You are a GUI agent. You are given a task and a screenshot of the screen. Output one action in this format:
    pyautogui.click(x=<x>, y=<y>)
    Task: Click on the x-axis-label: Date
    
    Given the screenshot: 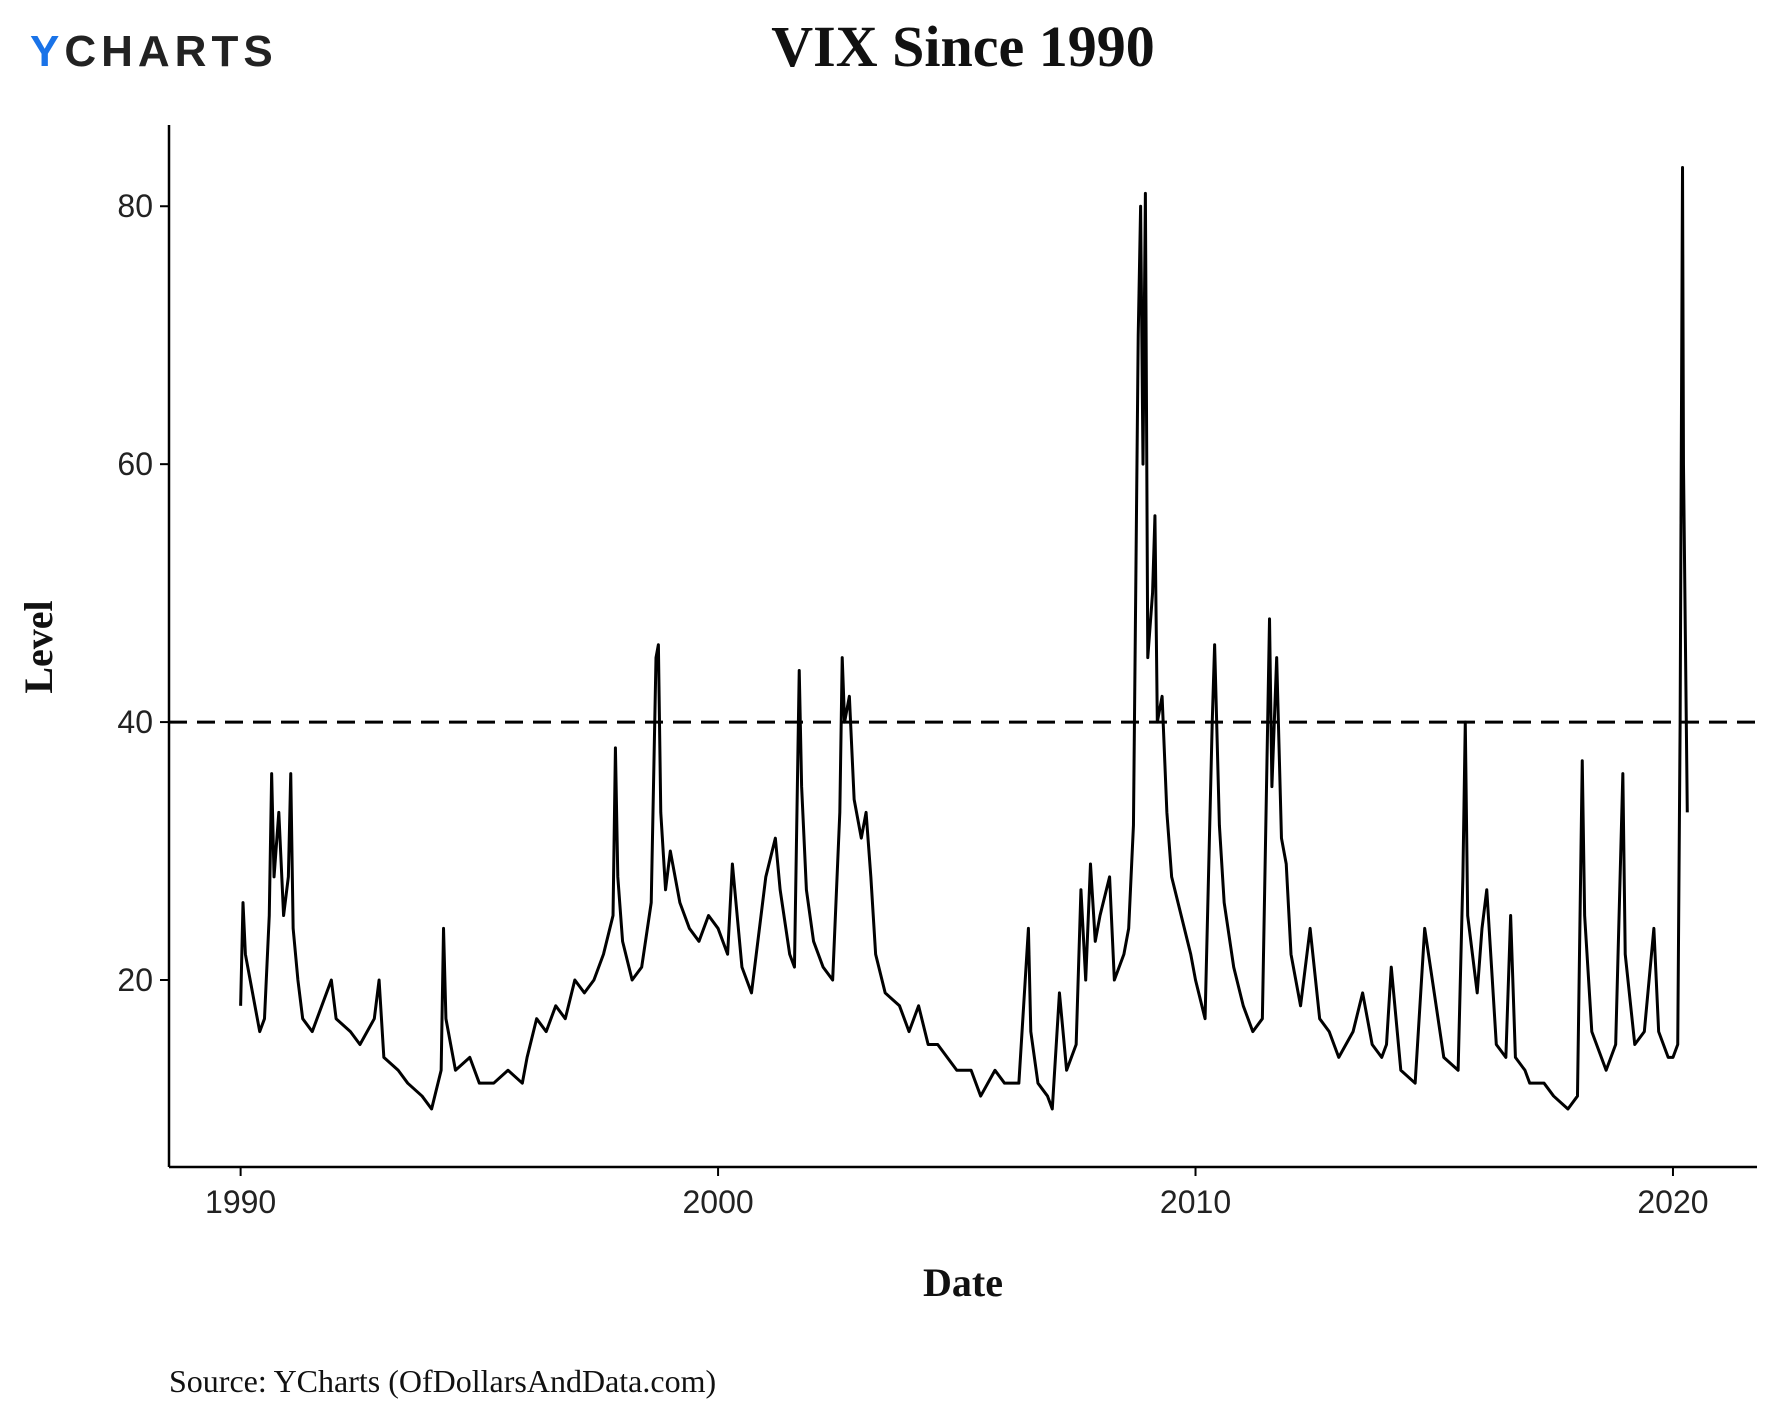 What is the action you would take?
    pyautogui.click(x=963, y=1282)
    